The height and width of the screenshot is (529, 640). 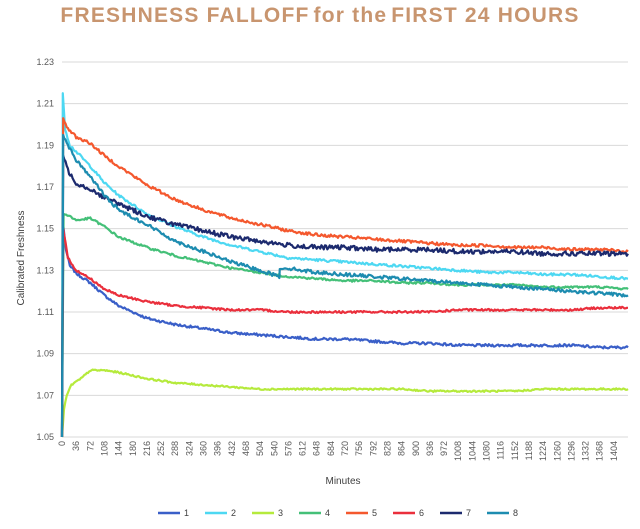 What do you see at coordinates (416, 448) in the screenshot?
I see `x-tick-label: 900` at bounding box center [416, 448].